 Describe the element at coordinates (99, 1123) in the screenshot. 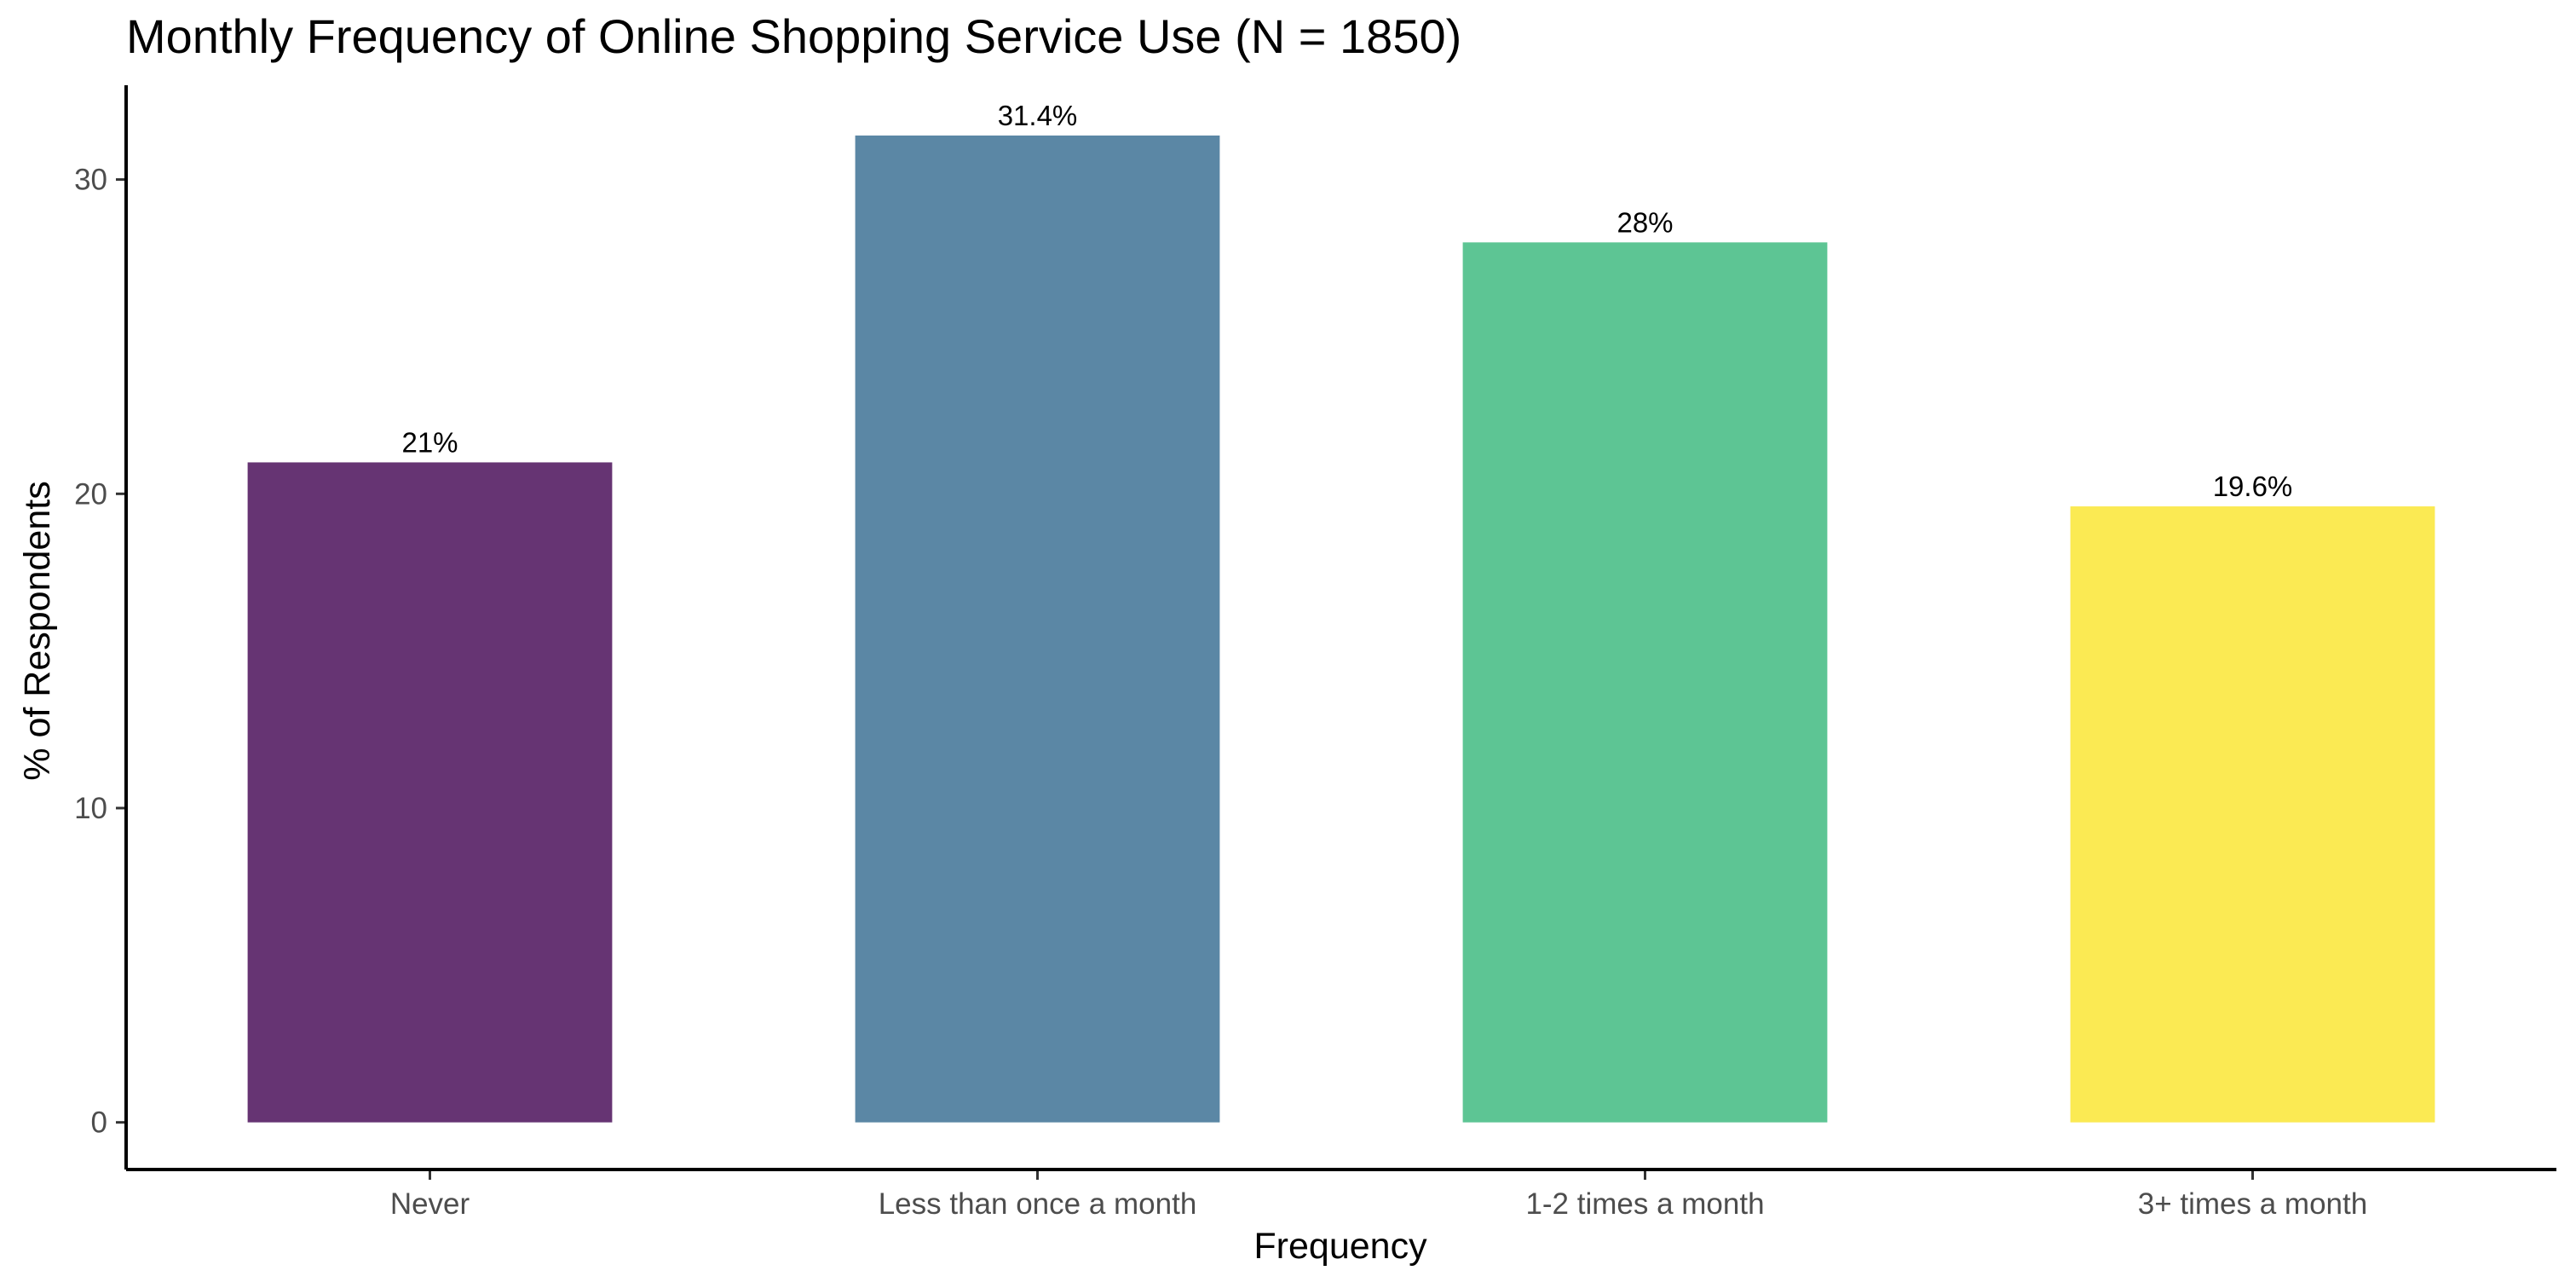

I see `y-tick-label-0: 0` at that location.